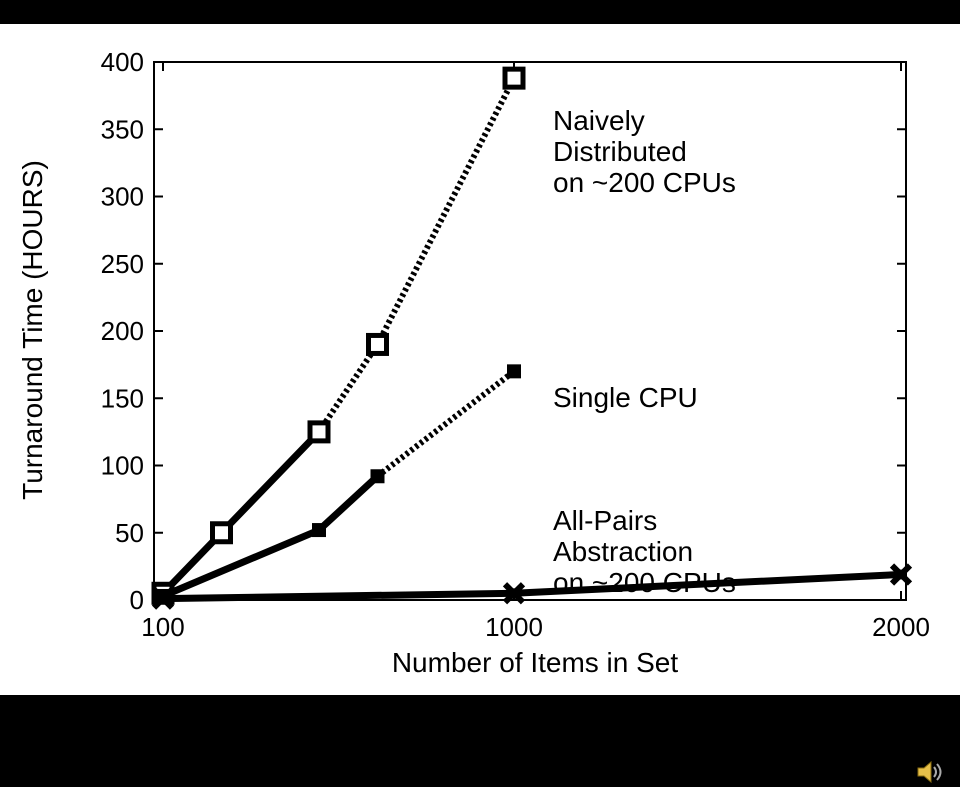 The image size is (960, 787). What do you see at coordinates (620, 151) in the screenshot?
I see `series-label-line: Distributed` at bounding box center [620, 151].